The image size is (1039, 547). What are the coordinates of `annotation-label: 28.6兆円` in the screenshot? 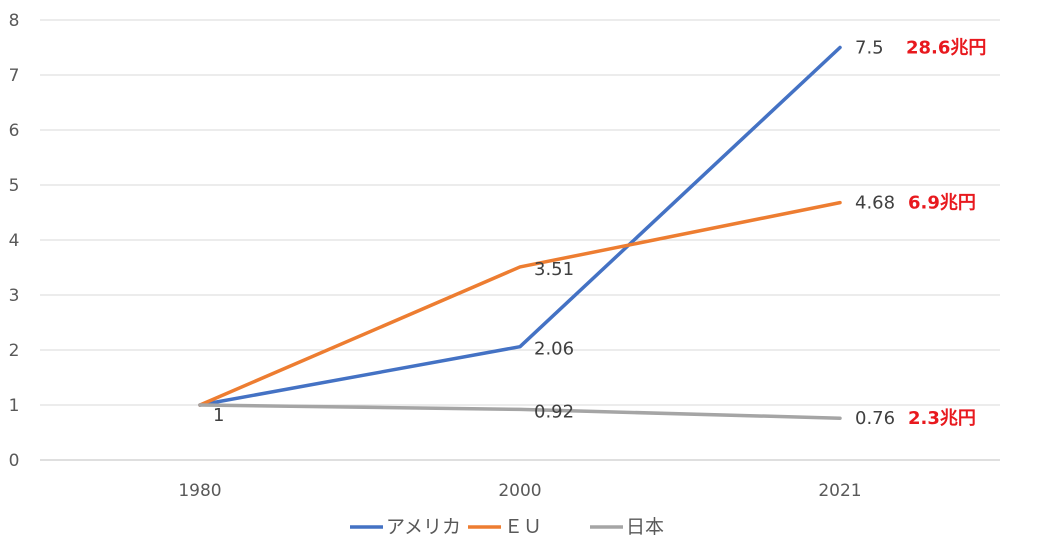 It's located at (946, 48).